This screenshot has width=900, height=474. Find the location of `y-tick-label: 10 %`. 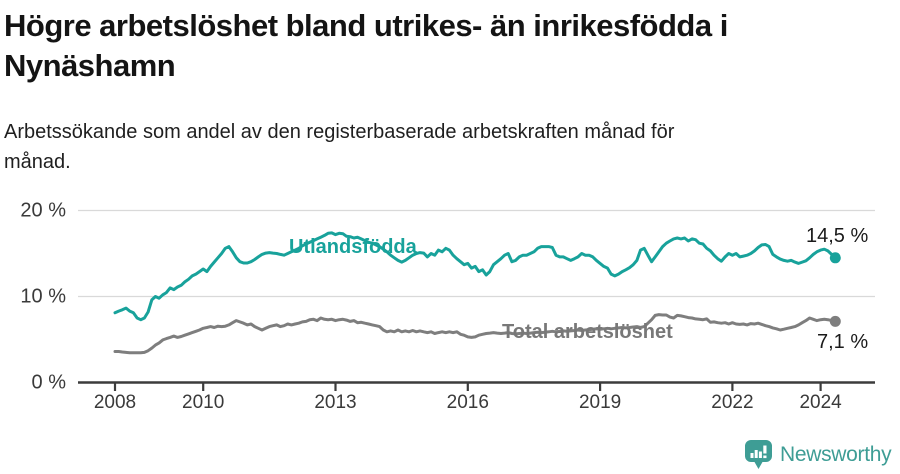

y-tick-label: 10 % is located at coordinates (43, 296).